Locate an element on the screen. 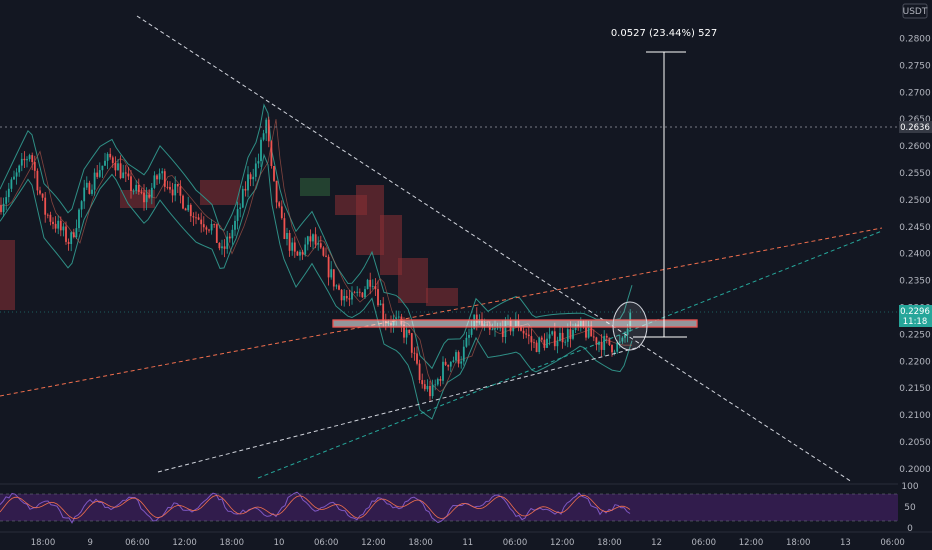  prior-high-value: 0.2636 is located at coordinates (915, 128).